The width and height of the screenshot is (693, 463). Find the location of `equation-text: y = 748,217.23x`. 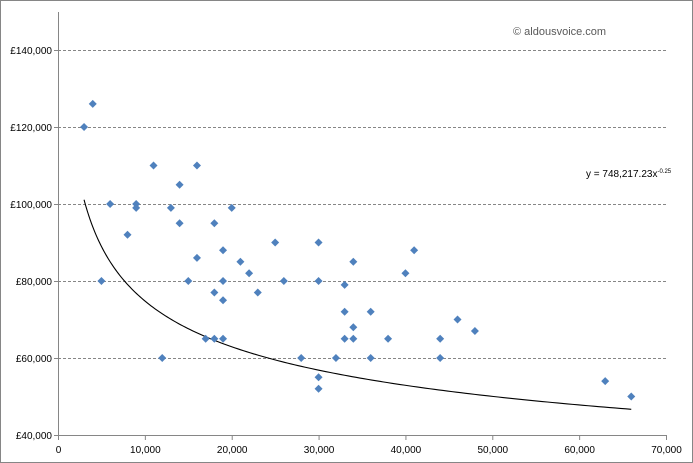

equation-text: y = 748,217.23x is located at coordinates (622, 174).